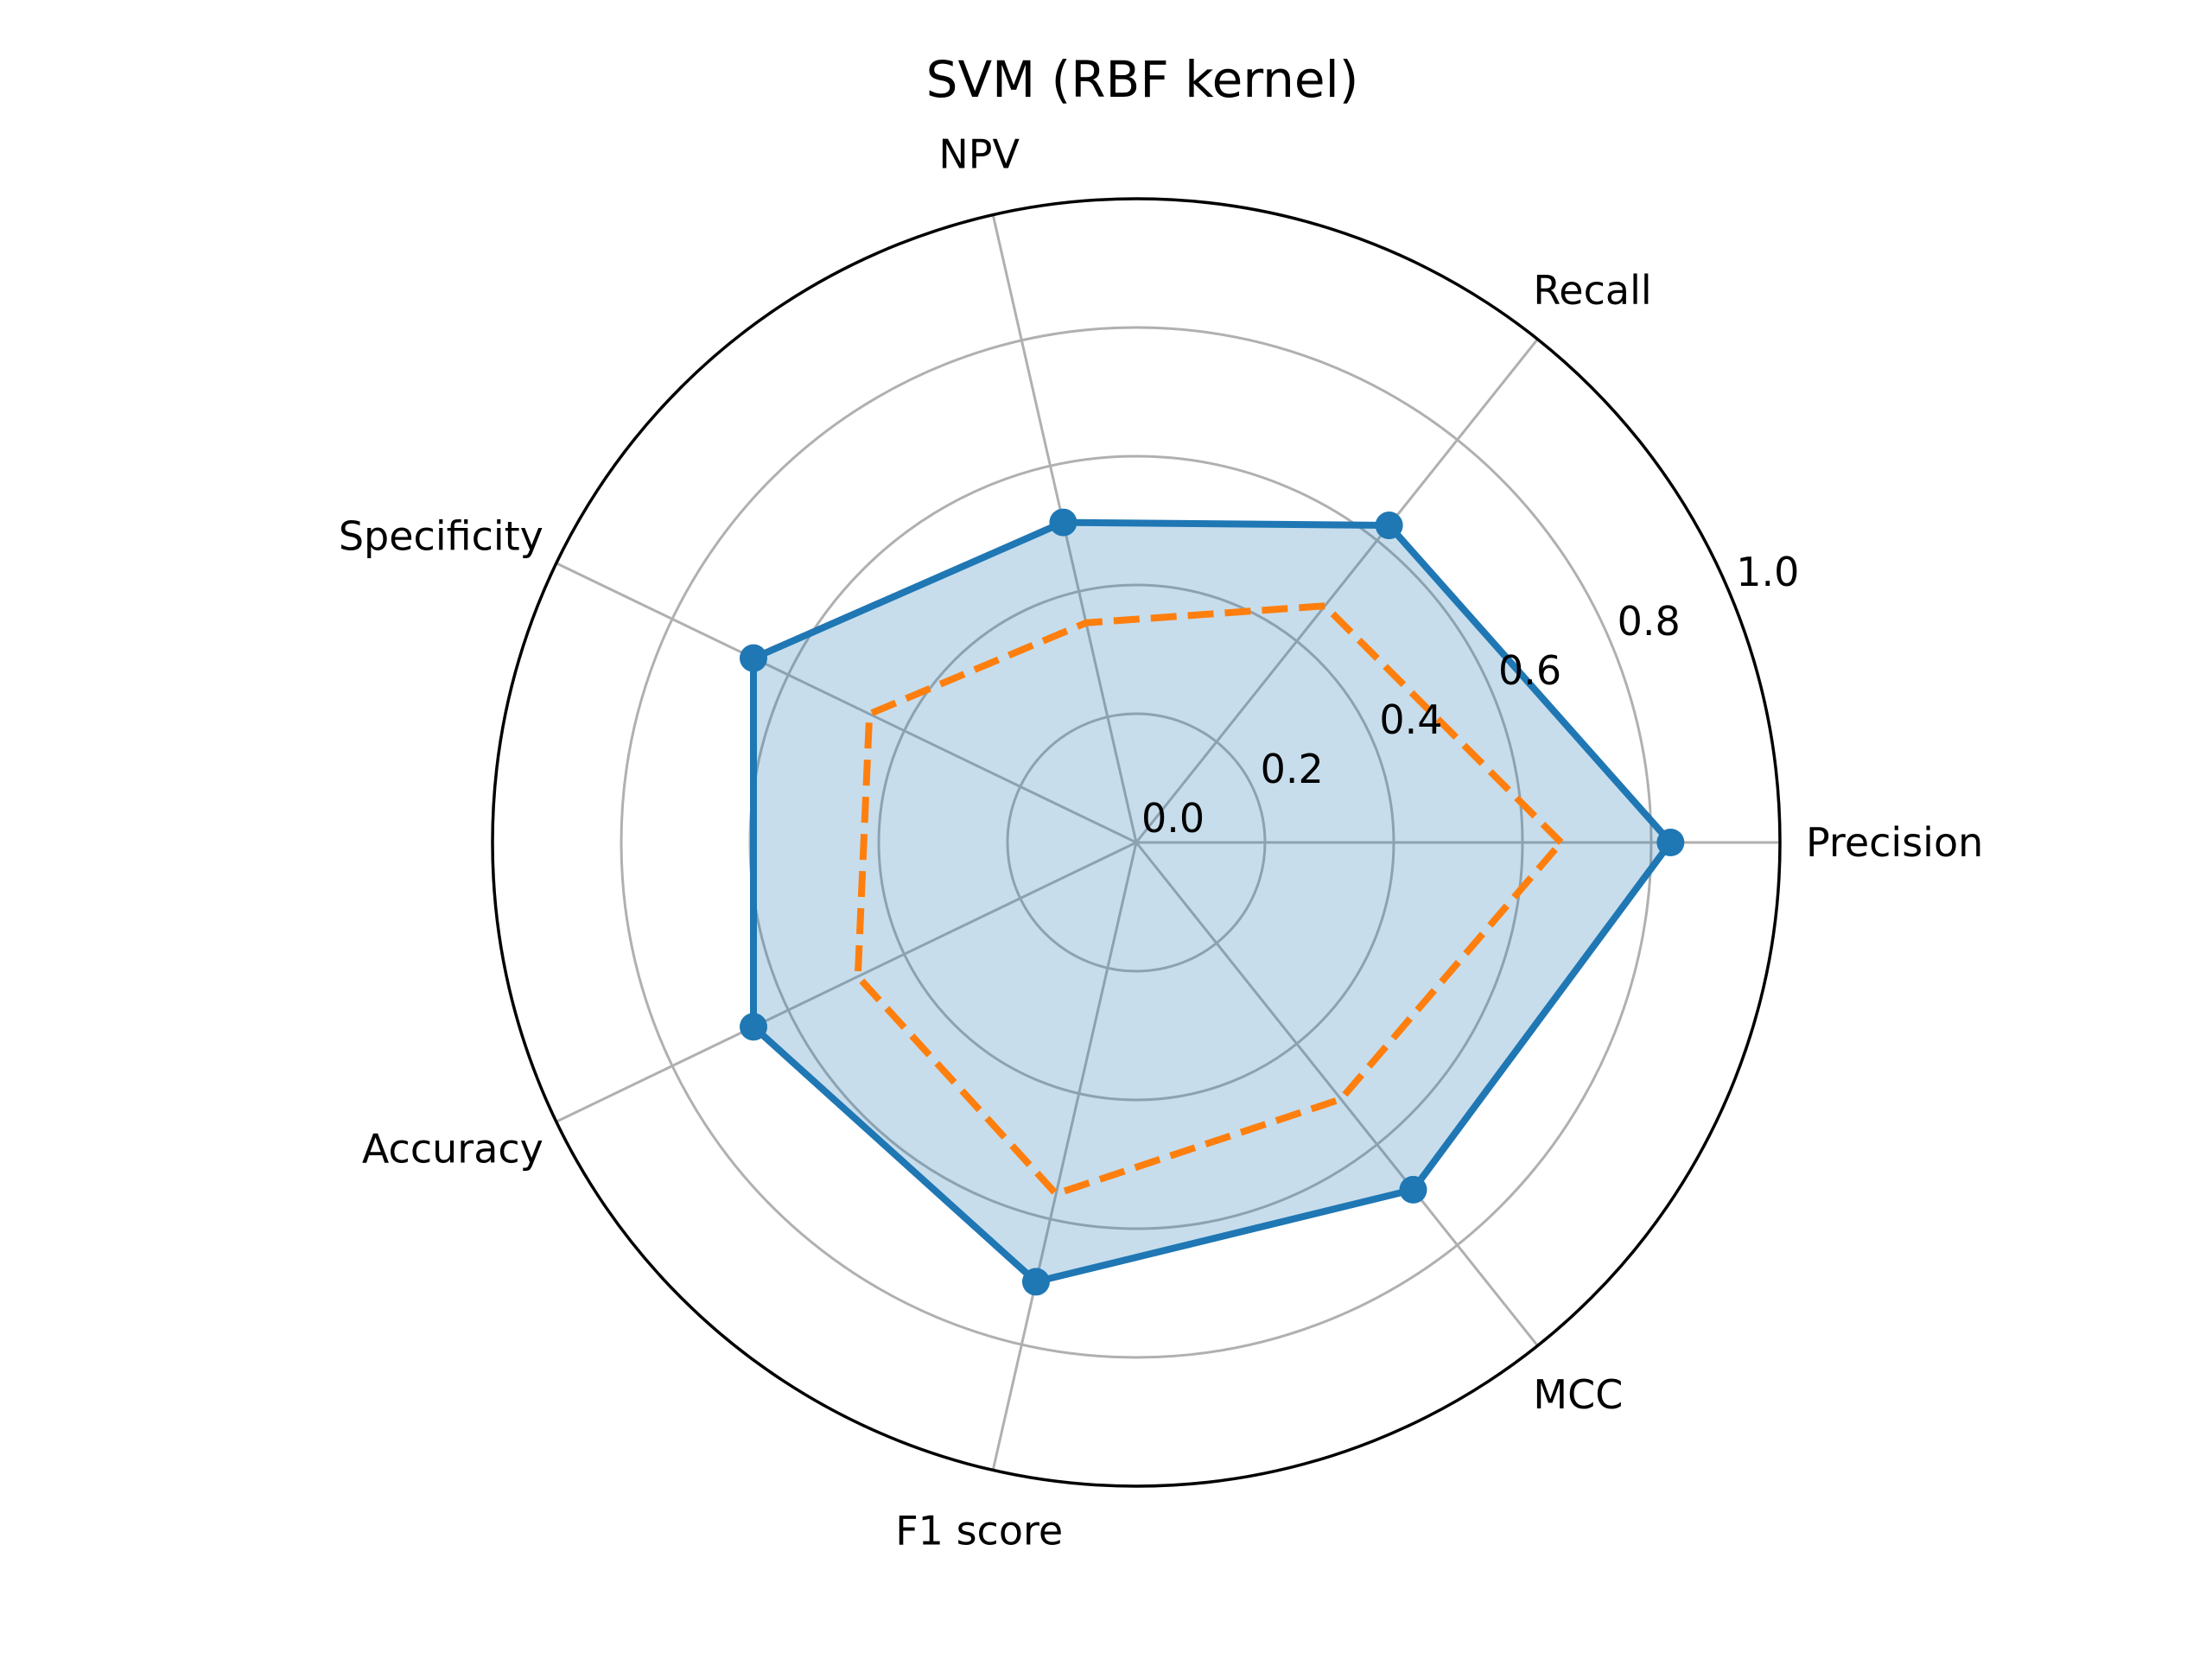 The image size is (2212, 1659). What do you see at coordinates (1767, 572) in the screenshot?
I see `radial-tick-label-5: 1.0` at bounding box center [1767, 572].